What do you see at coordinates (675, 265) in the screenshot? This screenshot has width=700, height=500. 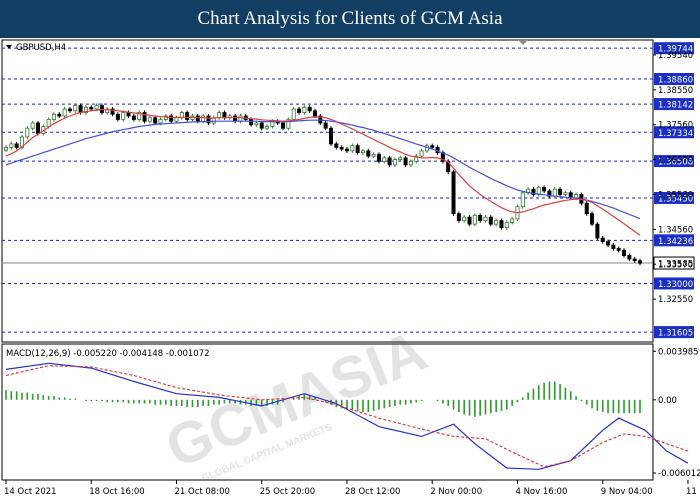 I see `current-price-label: 1.33585` at bounding box center [675, 265].